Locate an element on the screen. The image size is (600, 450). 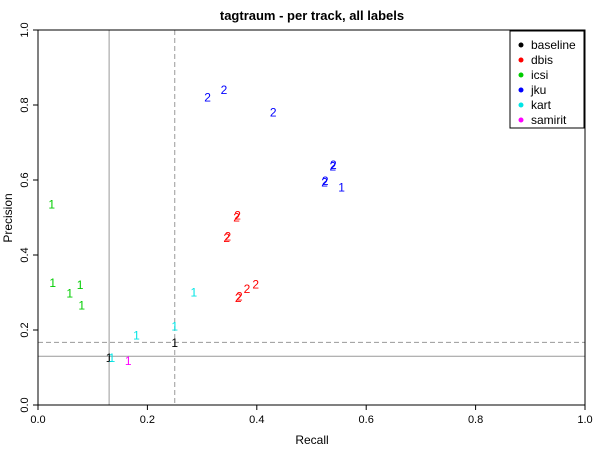
legend-label-kart: kart is located at coordinates (541, 105).